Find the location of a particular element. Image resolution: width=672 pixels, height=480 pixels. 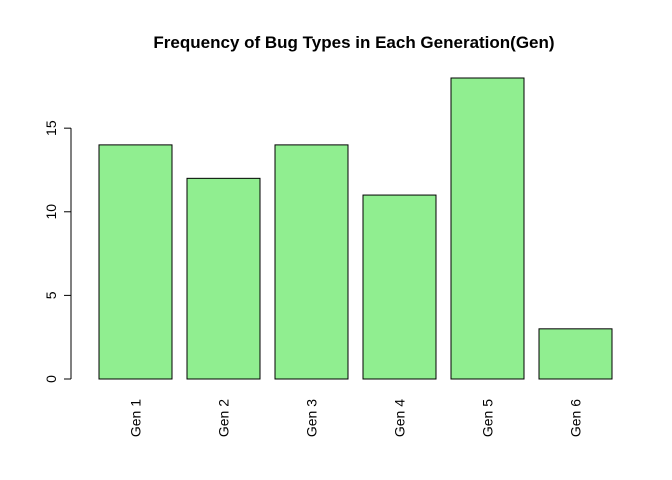

y-axis: 0 5 10 15 is located at coordinates (57, 251).